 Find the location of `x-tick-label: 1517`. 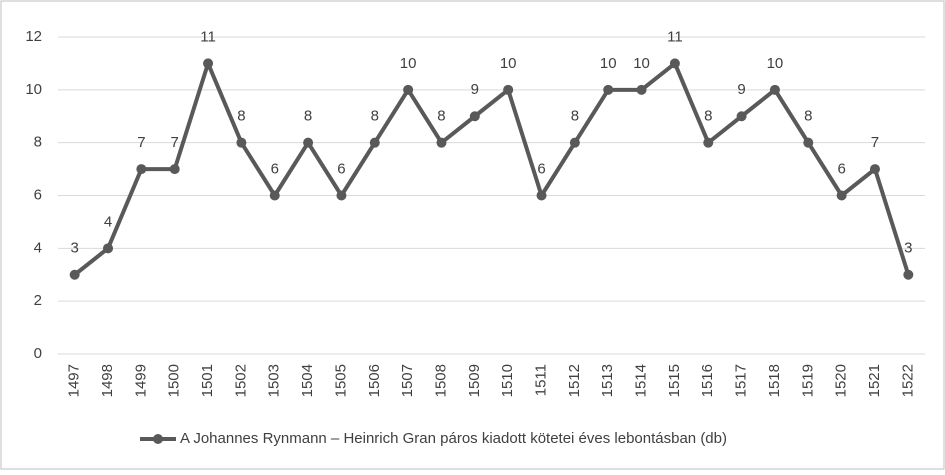

x-tick-label: 1517 is located at coordinates (741, 380).